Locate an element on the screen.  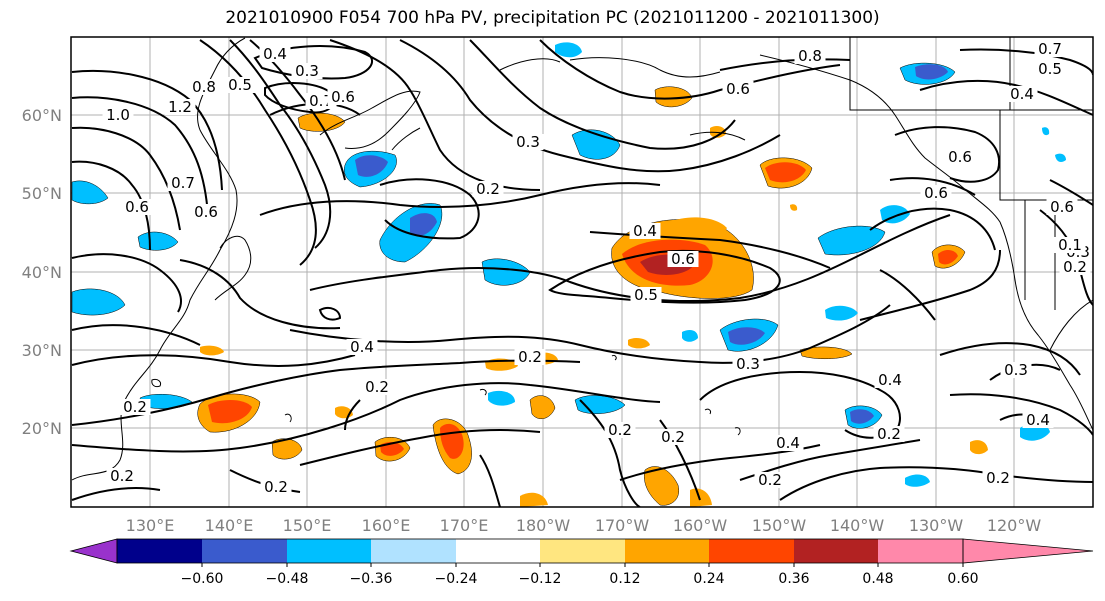
colorbar-tick-label: 0.24 is located at coordinates (708, 579).